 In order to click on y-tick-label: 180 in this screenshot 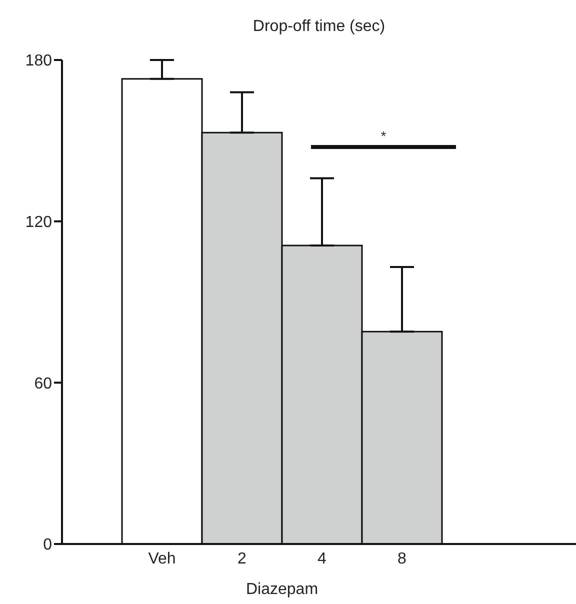, I will do `click(38, 61)`.